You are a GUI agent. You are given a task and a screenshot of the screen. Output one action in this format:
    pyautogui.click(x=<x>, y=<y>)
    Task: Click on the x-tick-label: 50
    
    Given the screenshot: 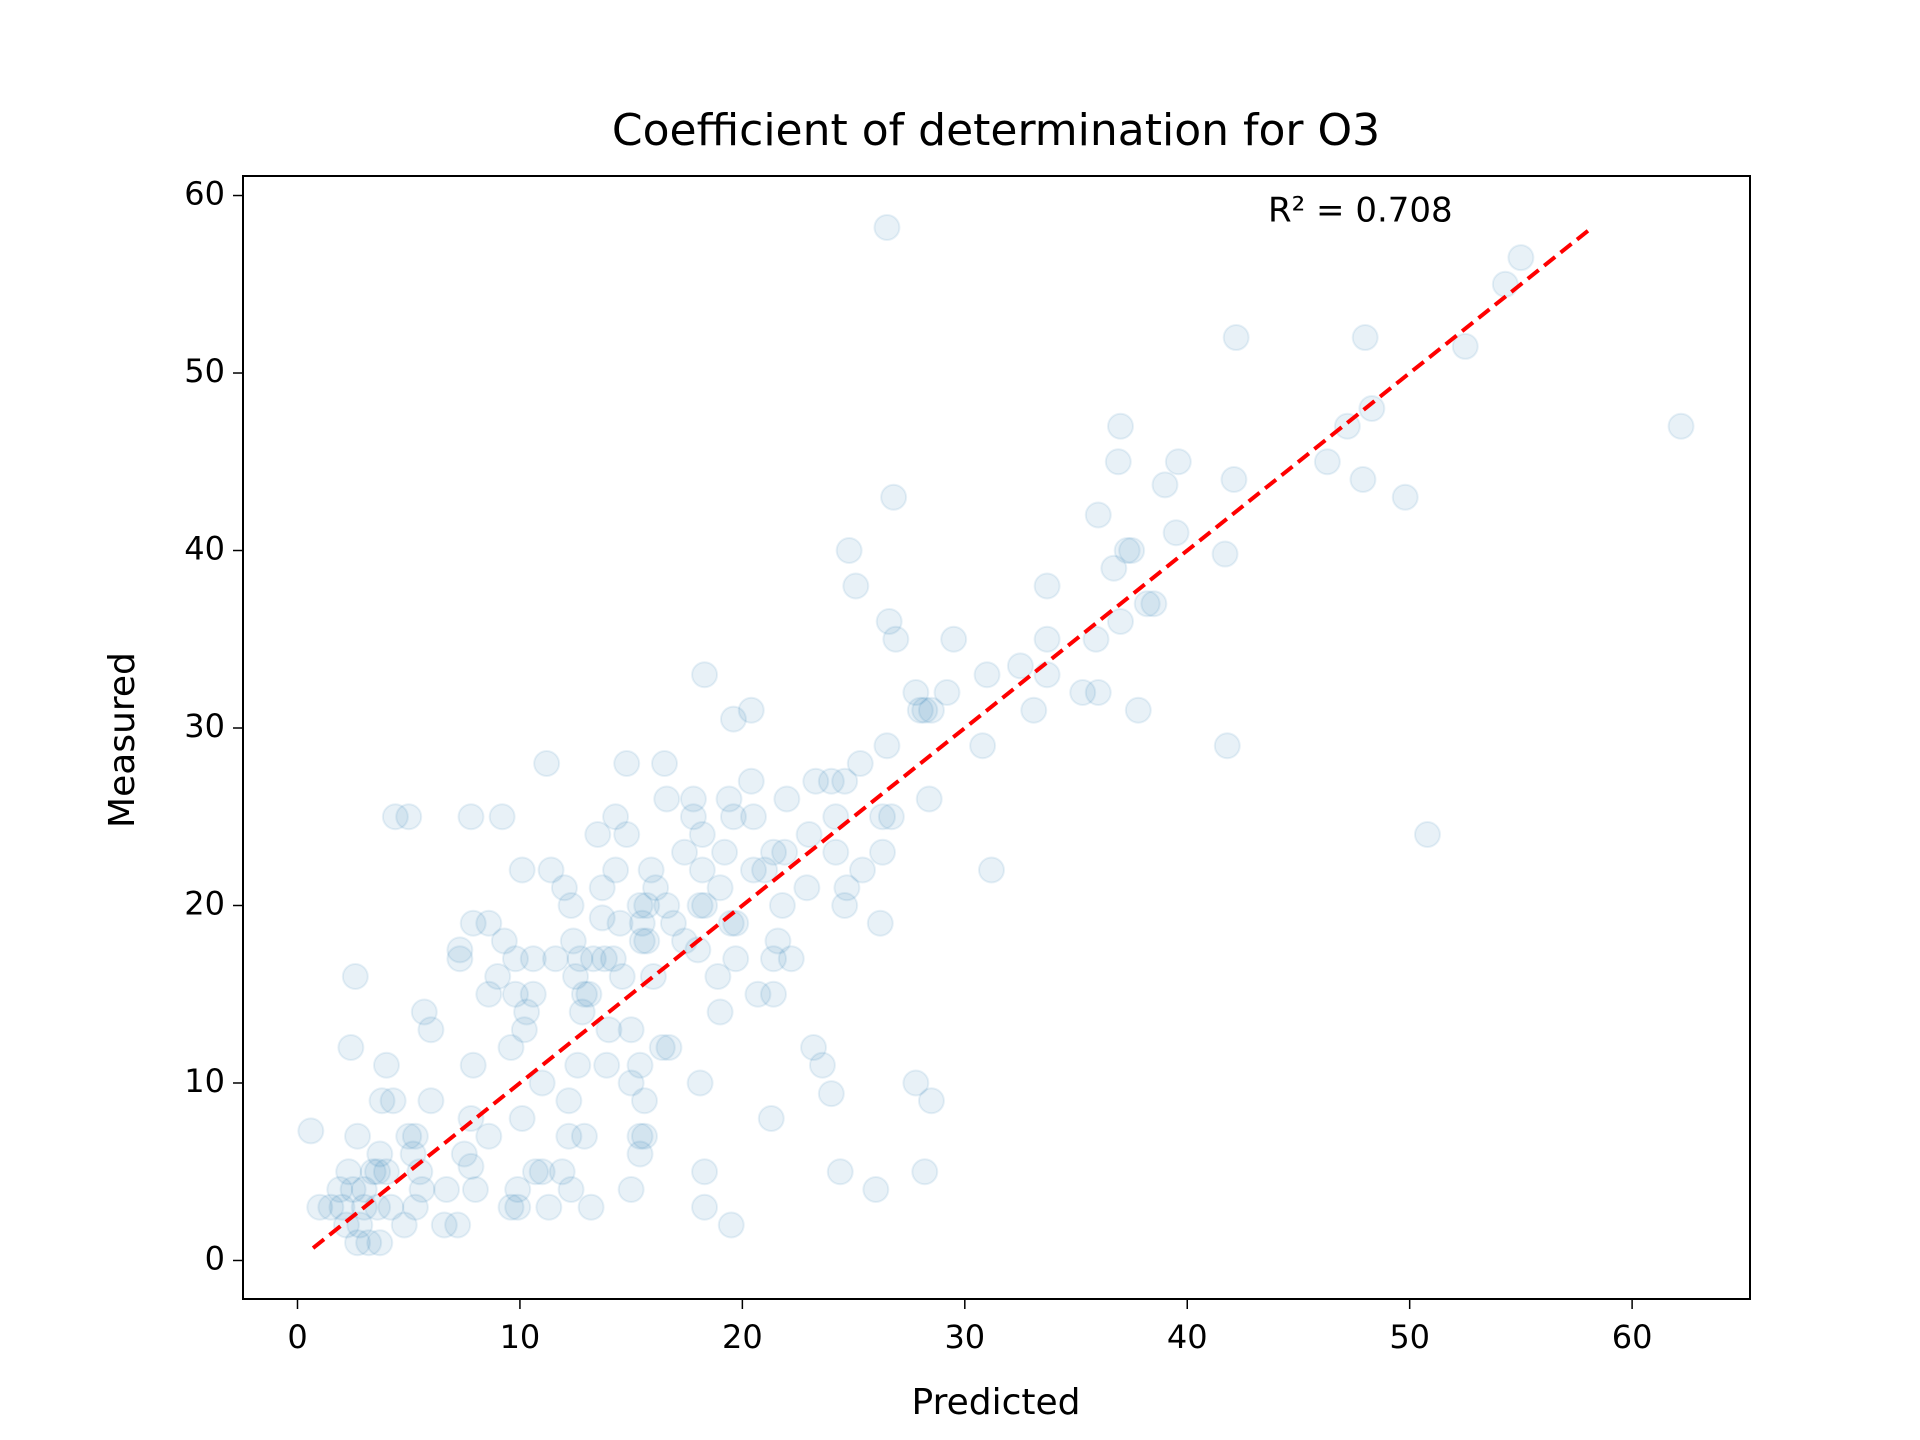 What is the action you would take?
    pyautogui.click(x=1409, y=1337)
    